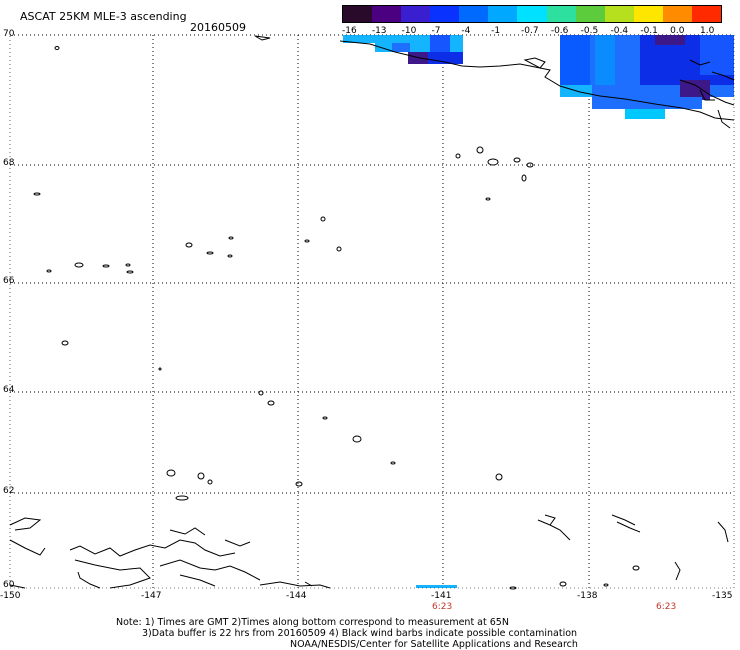  I want to click on colorbar-tick-label: -16, so click(349, 31).